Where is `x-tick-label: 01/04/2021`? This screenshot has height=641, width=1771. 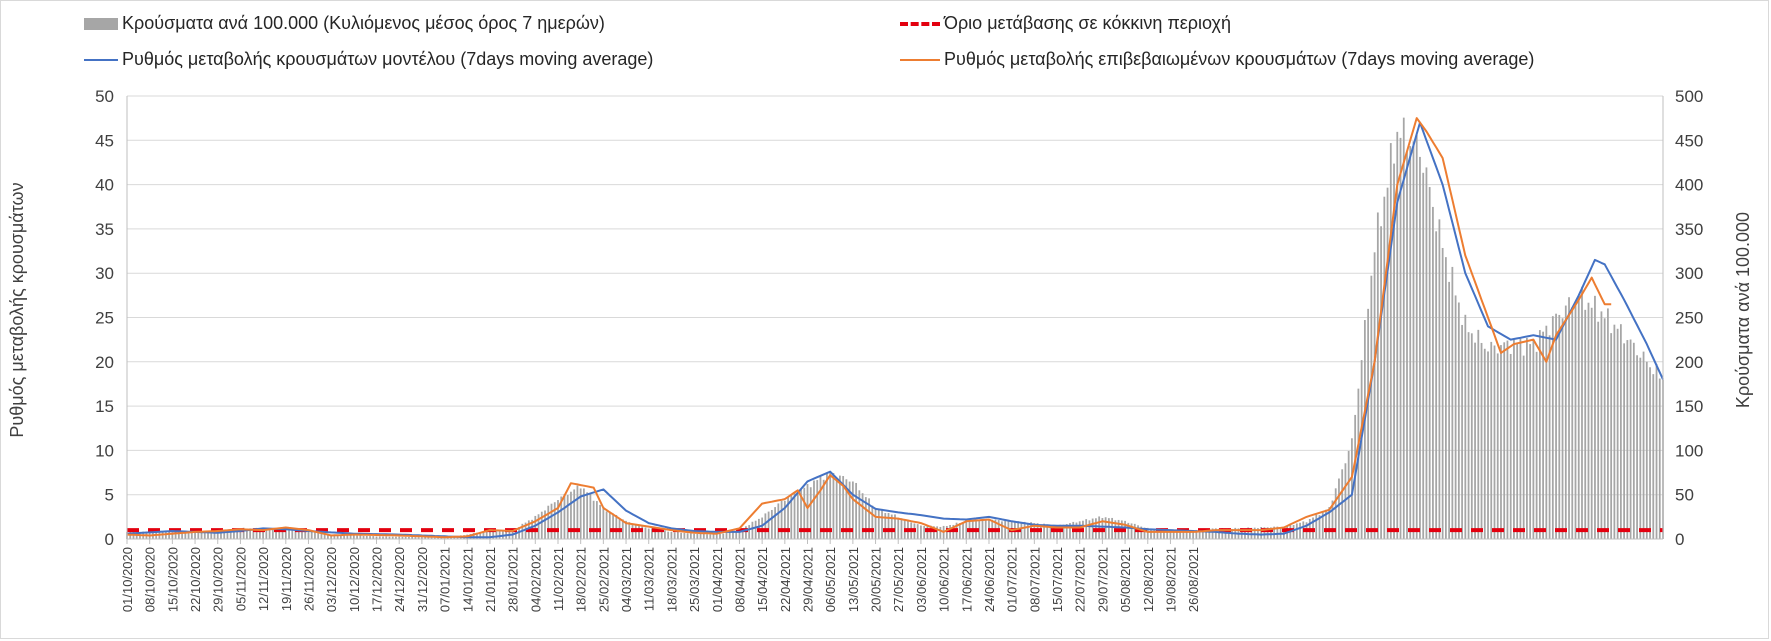 x-tick-label: 01/04/2021 is located at coordinates (717, 579).